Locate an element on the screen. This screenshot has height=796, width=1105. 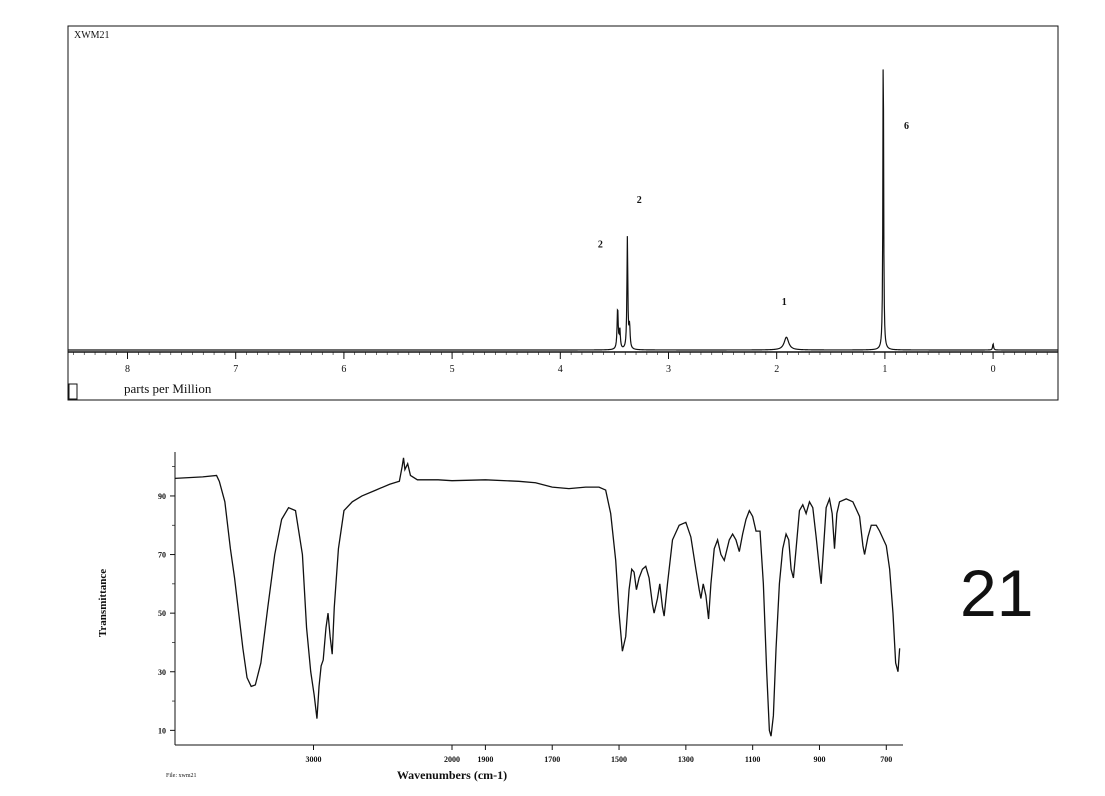
ir-y-tick-label: 50 is located at coordinates (162, 613).